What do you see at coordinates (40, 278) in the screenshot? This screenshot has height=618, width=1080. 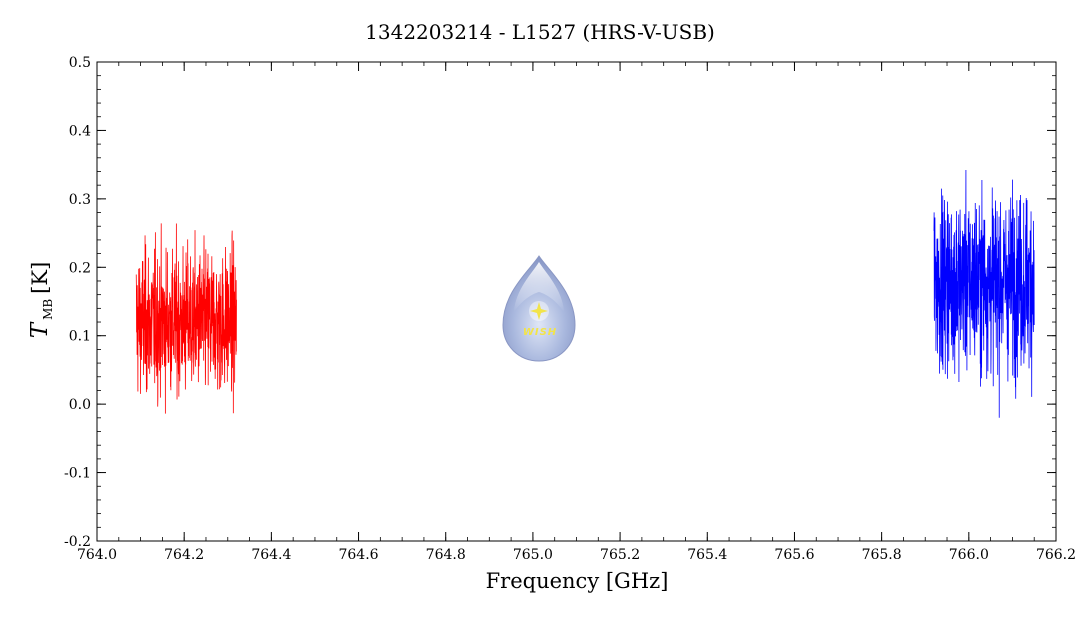 I see `y-axis-label-unit: [K]` at bounding box center [40, 278].